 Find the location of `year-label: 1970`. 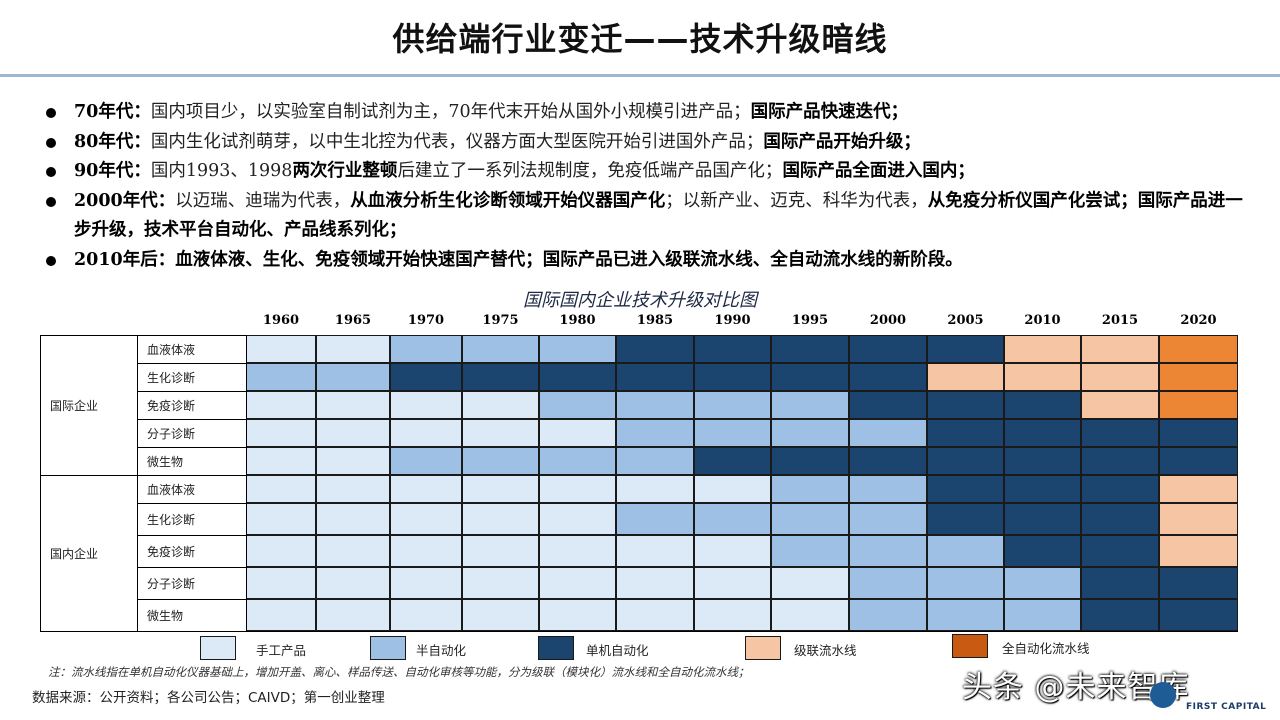

year-label: 1970 is located at coordinates (426, 320).